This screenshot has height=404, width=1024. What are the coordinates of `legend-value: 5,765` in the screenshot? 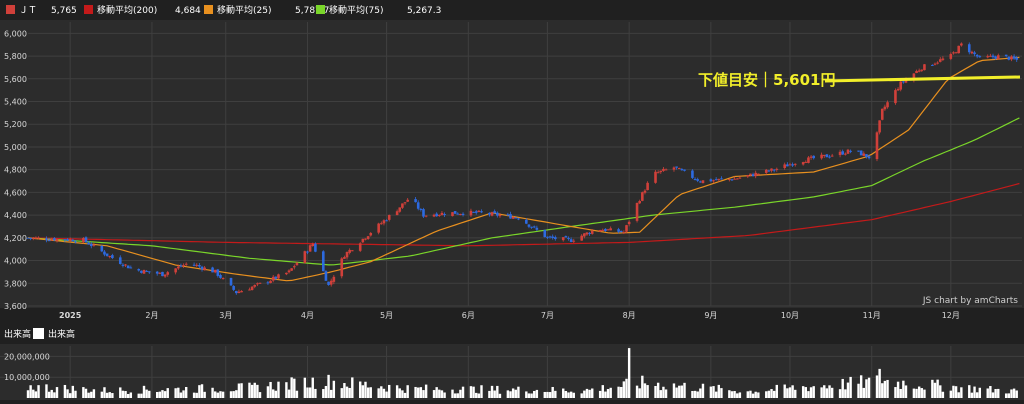 It's located at (64, 11).